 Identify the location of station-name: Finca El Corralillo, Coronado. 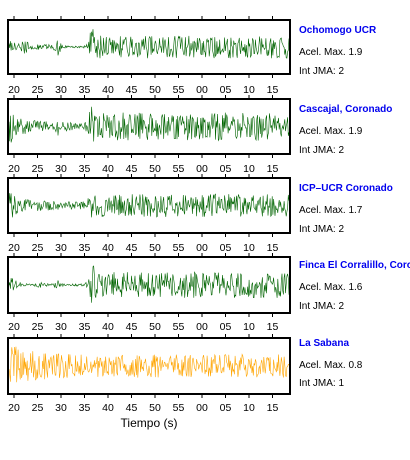
(354, 265).